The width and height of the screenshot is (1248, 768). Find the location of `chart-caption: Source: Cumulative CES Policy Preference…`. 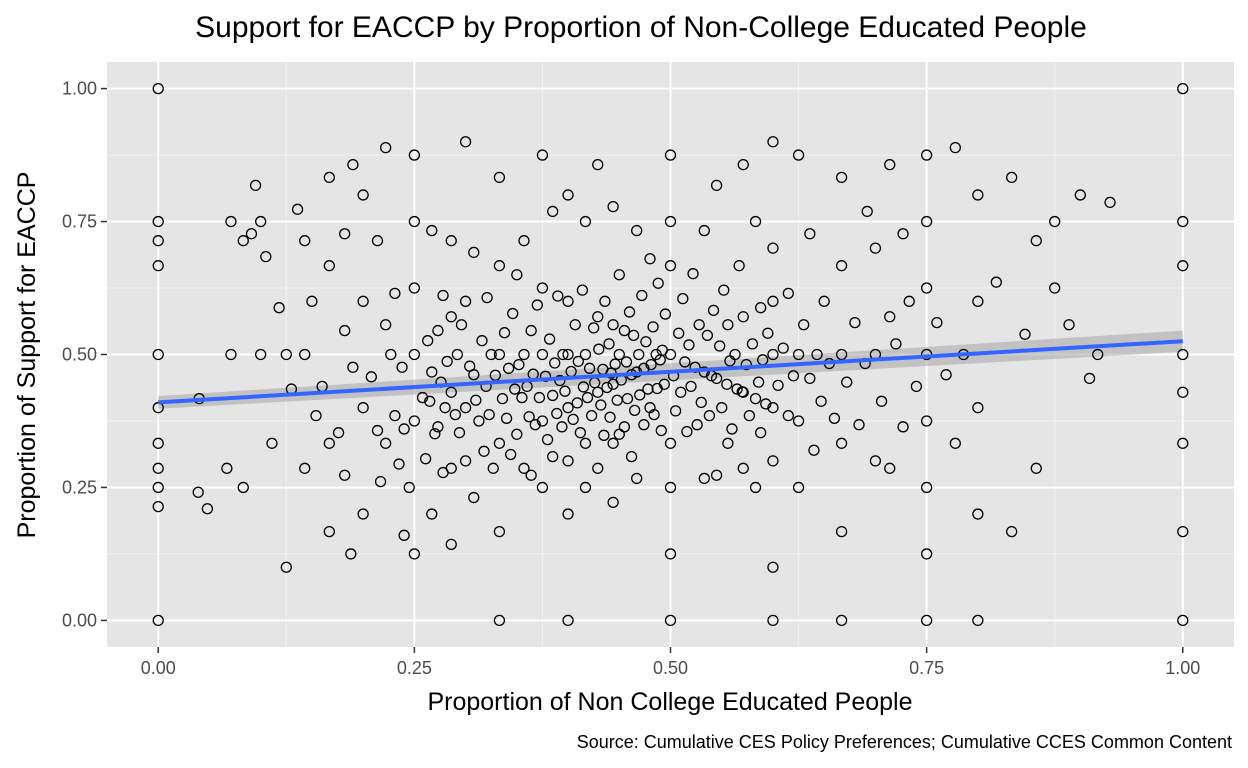

chart-caption: Source: Cumulative CES Policy Preference… is located at coordinates (904, 742).